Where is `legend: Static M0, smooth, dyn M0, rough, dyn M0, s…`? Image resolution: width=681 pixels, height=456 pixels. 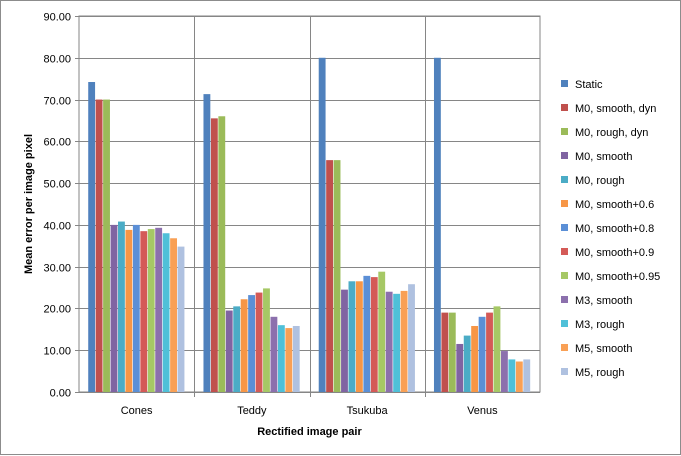 legend: Static M0, smooth, dyn M0, rough, dyn M0, s… is located at coordinates (610, 229).